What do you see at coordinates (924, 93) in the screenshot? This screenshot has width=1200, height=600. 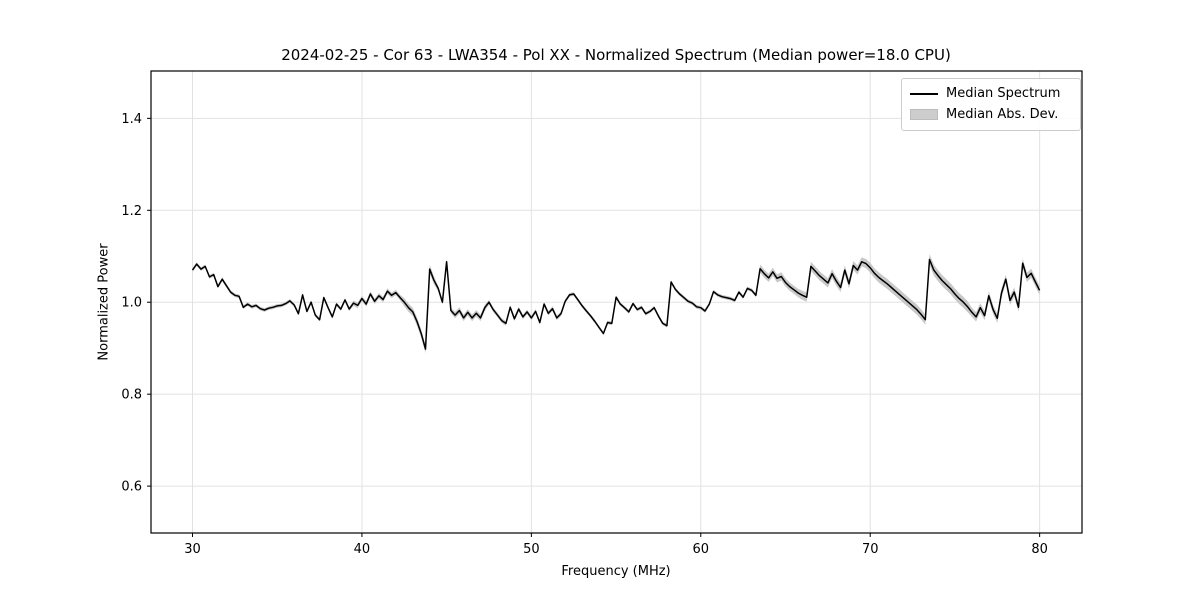 I see `line-swatch-icon` at bounding box center [924, 93].